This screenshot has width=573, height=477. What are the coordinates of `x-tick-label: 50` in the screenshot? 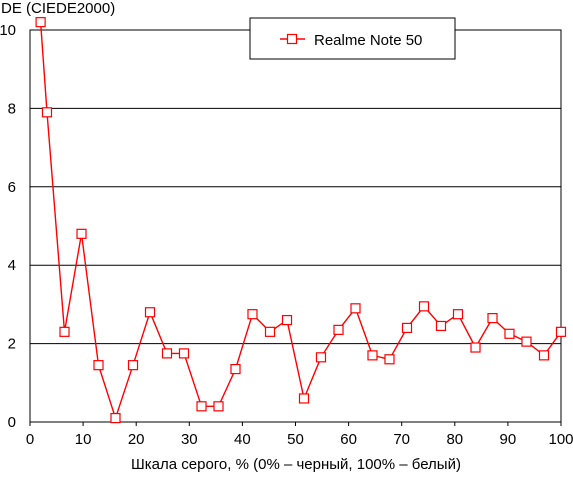 It's located at (295, 439).